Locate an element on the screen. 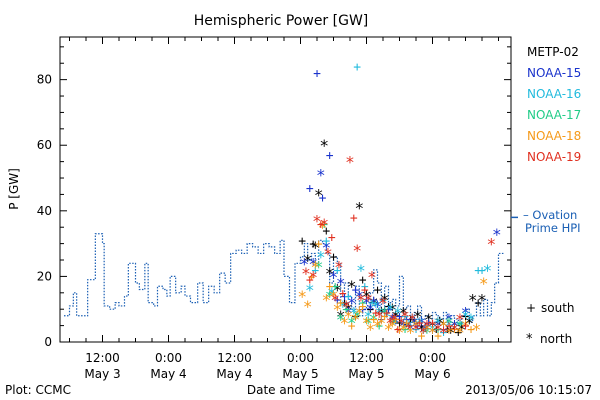 The height and width of the screenshot is (400, 600). y-tick-label: 80 is located at coordinates (44, 80).